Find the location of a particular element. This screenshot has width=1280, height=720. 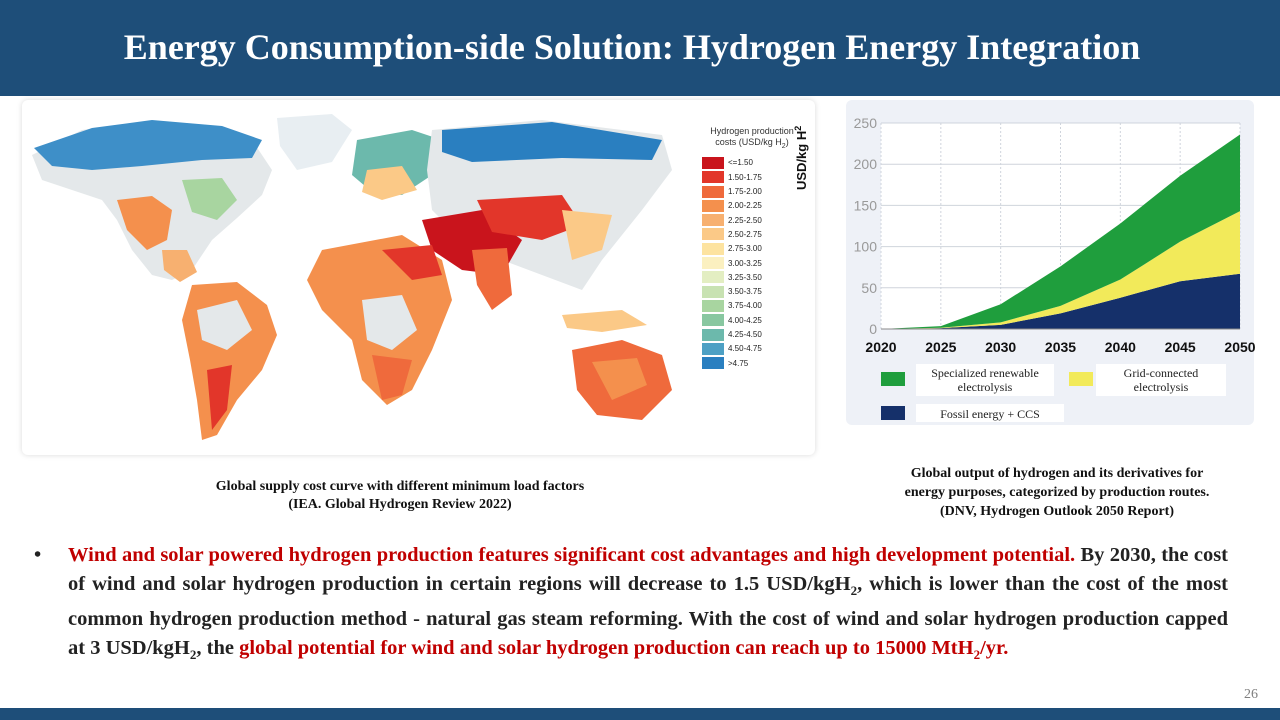

map-legend-label: 3.75-4.00 is located at coordinates (745, 306).